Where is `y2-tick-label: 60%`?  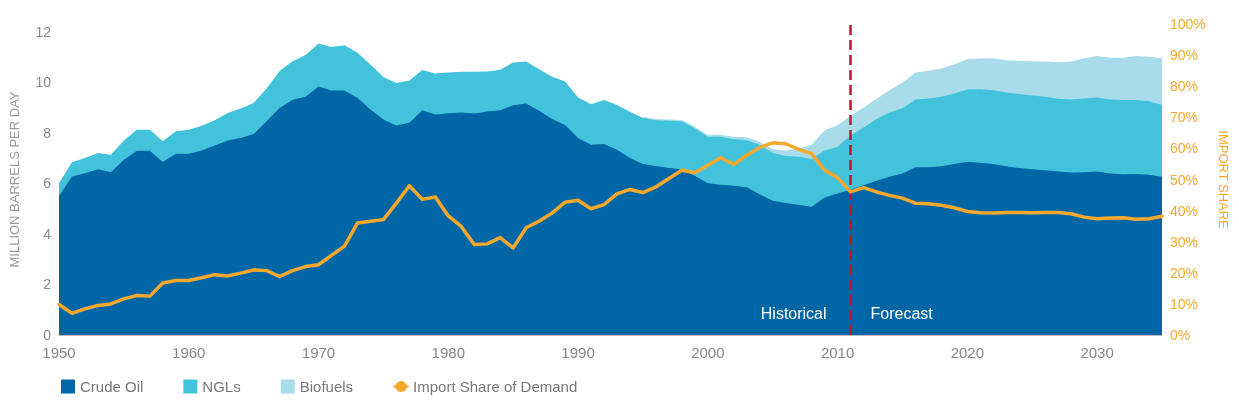
y2-tick-label: 60% is located at coordinates (1184, 148).